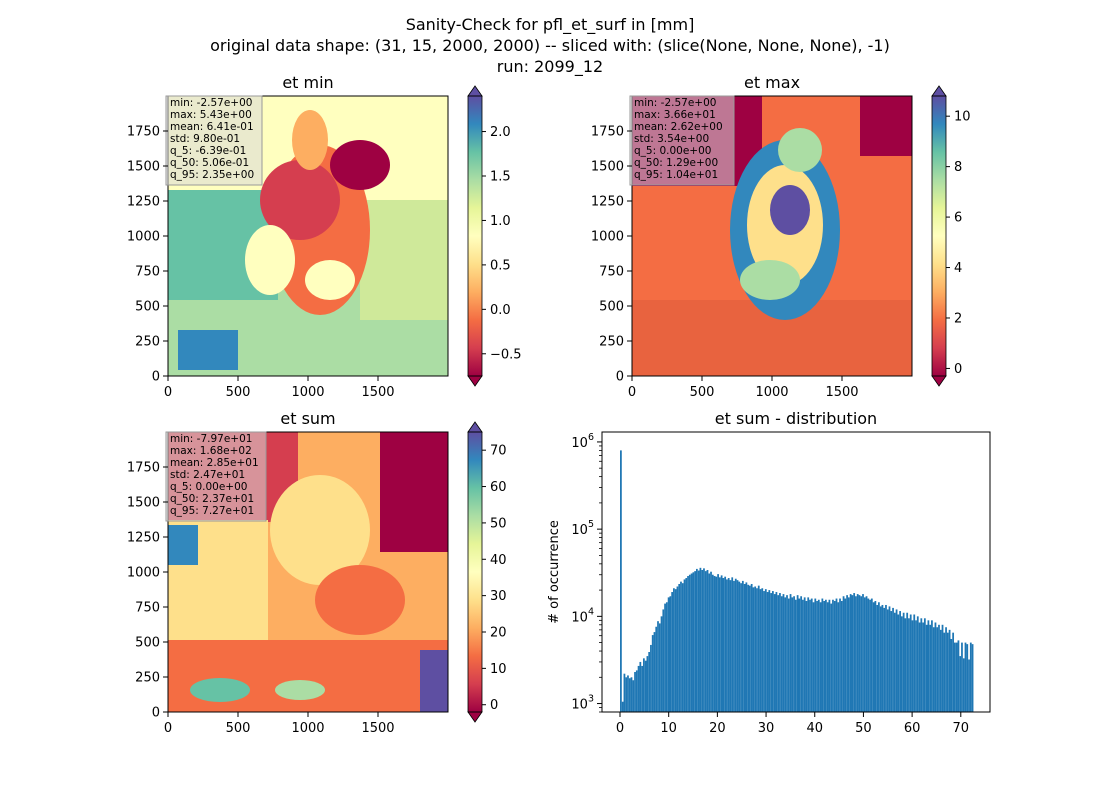 This screenshot has width=1100, height=800. I want to click on panel-title: et max, so click(772, 82).